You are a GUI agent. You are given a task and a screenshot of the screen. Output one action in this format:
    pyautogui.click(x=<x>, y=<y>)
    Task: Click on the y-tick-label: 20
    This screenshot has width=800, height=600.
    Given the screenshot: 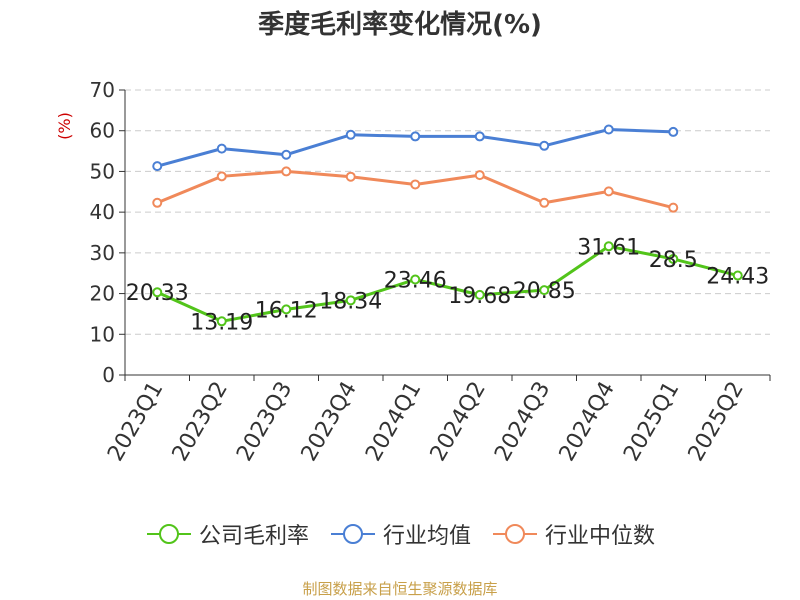 What is the action you would take?
    pyautogui.click(x=102, y=294)
    